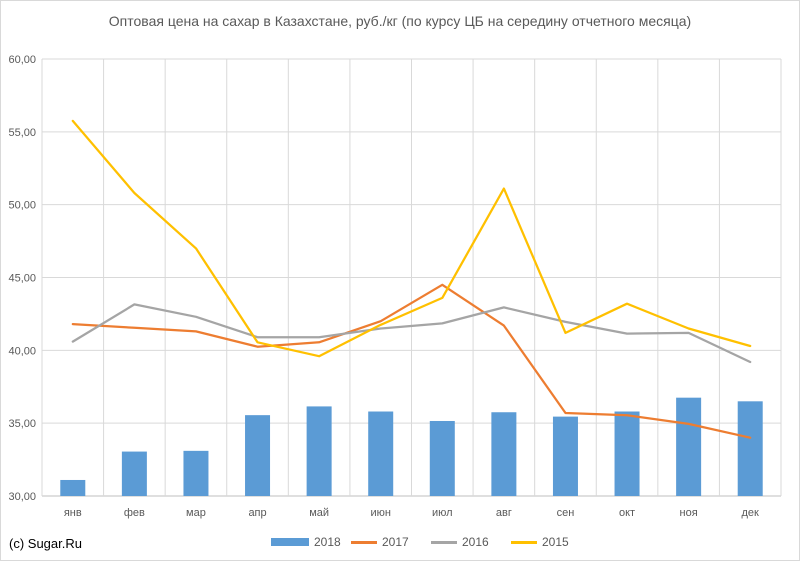 This screenshot has height=561, width=800. What do you see at coordinates (395, 542) in the screenshot?
I see `legend-label: 2017` at bounding box center [395, 542].